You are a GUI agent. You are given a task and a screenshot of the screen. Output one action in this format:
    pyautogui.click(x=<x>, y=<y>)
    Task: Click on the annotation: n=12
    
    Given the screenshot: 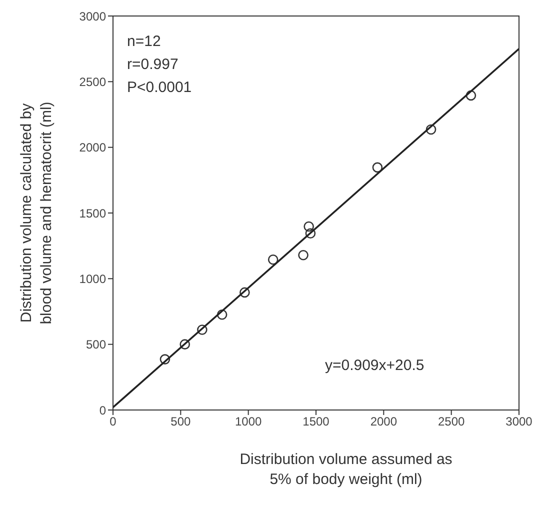 What is the action you would take?
    pyautogui.click(x=144, y=41)
    